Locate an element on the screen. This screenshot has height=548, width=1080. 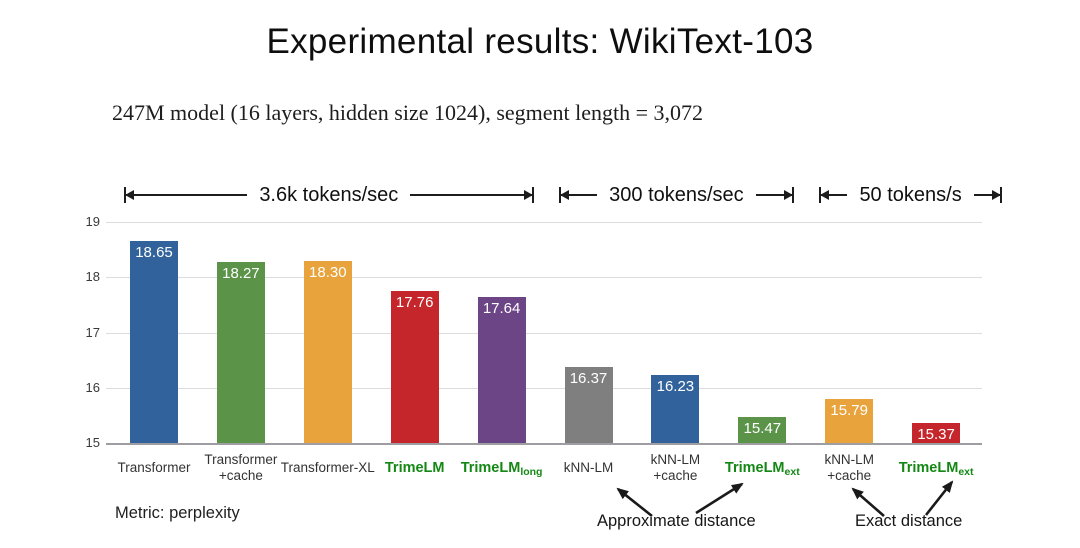
speed-marker-0: 3.6k tokens/sec is located at coordinates (329, 195).